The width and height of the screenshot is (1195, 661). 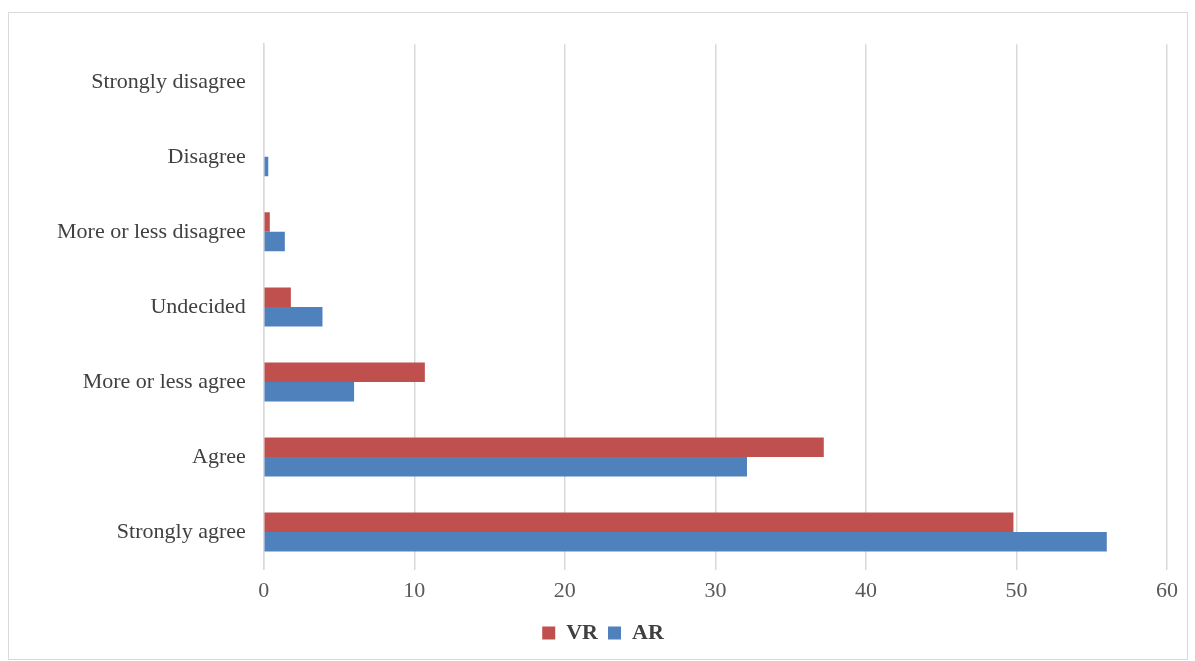 I want to click on x-tick-label: 0, so click(x=264, y=589).